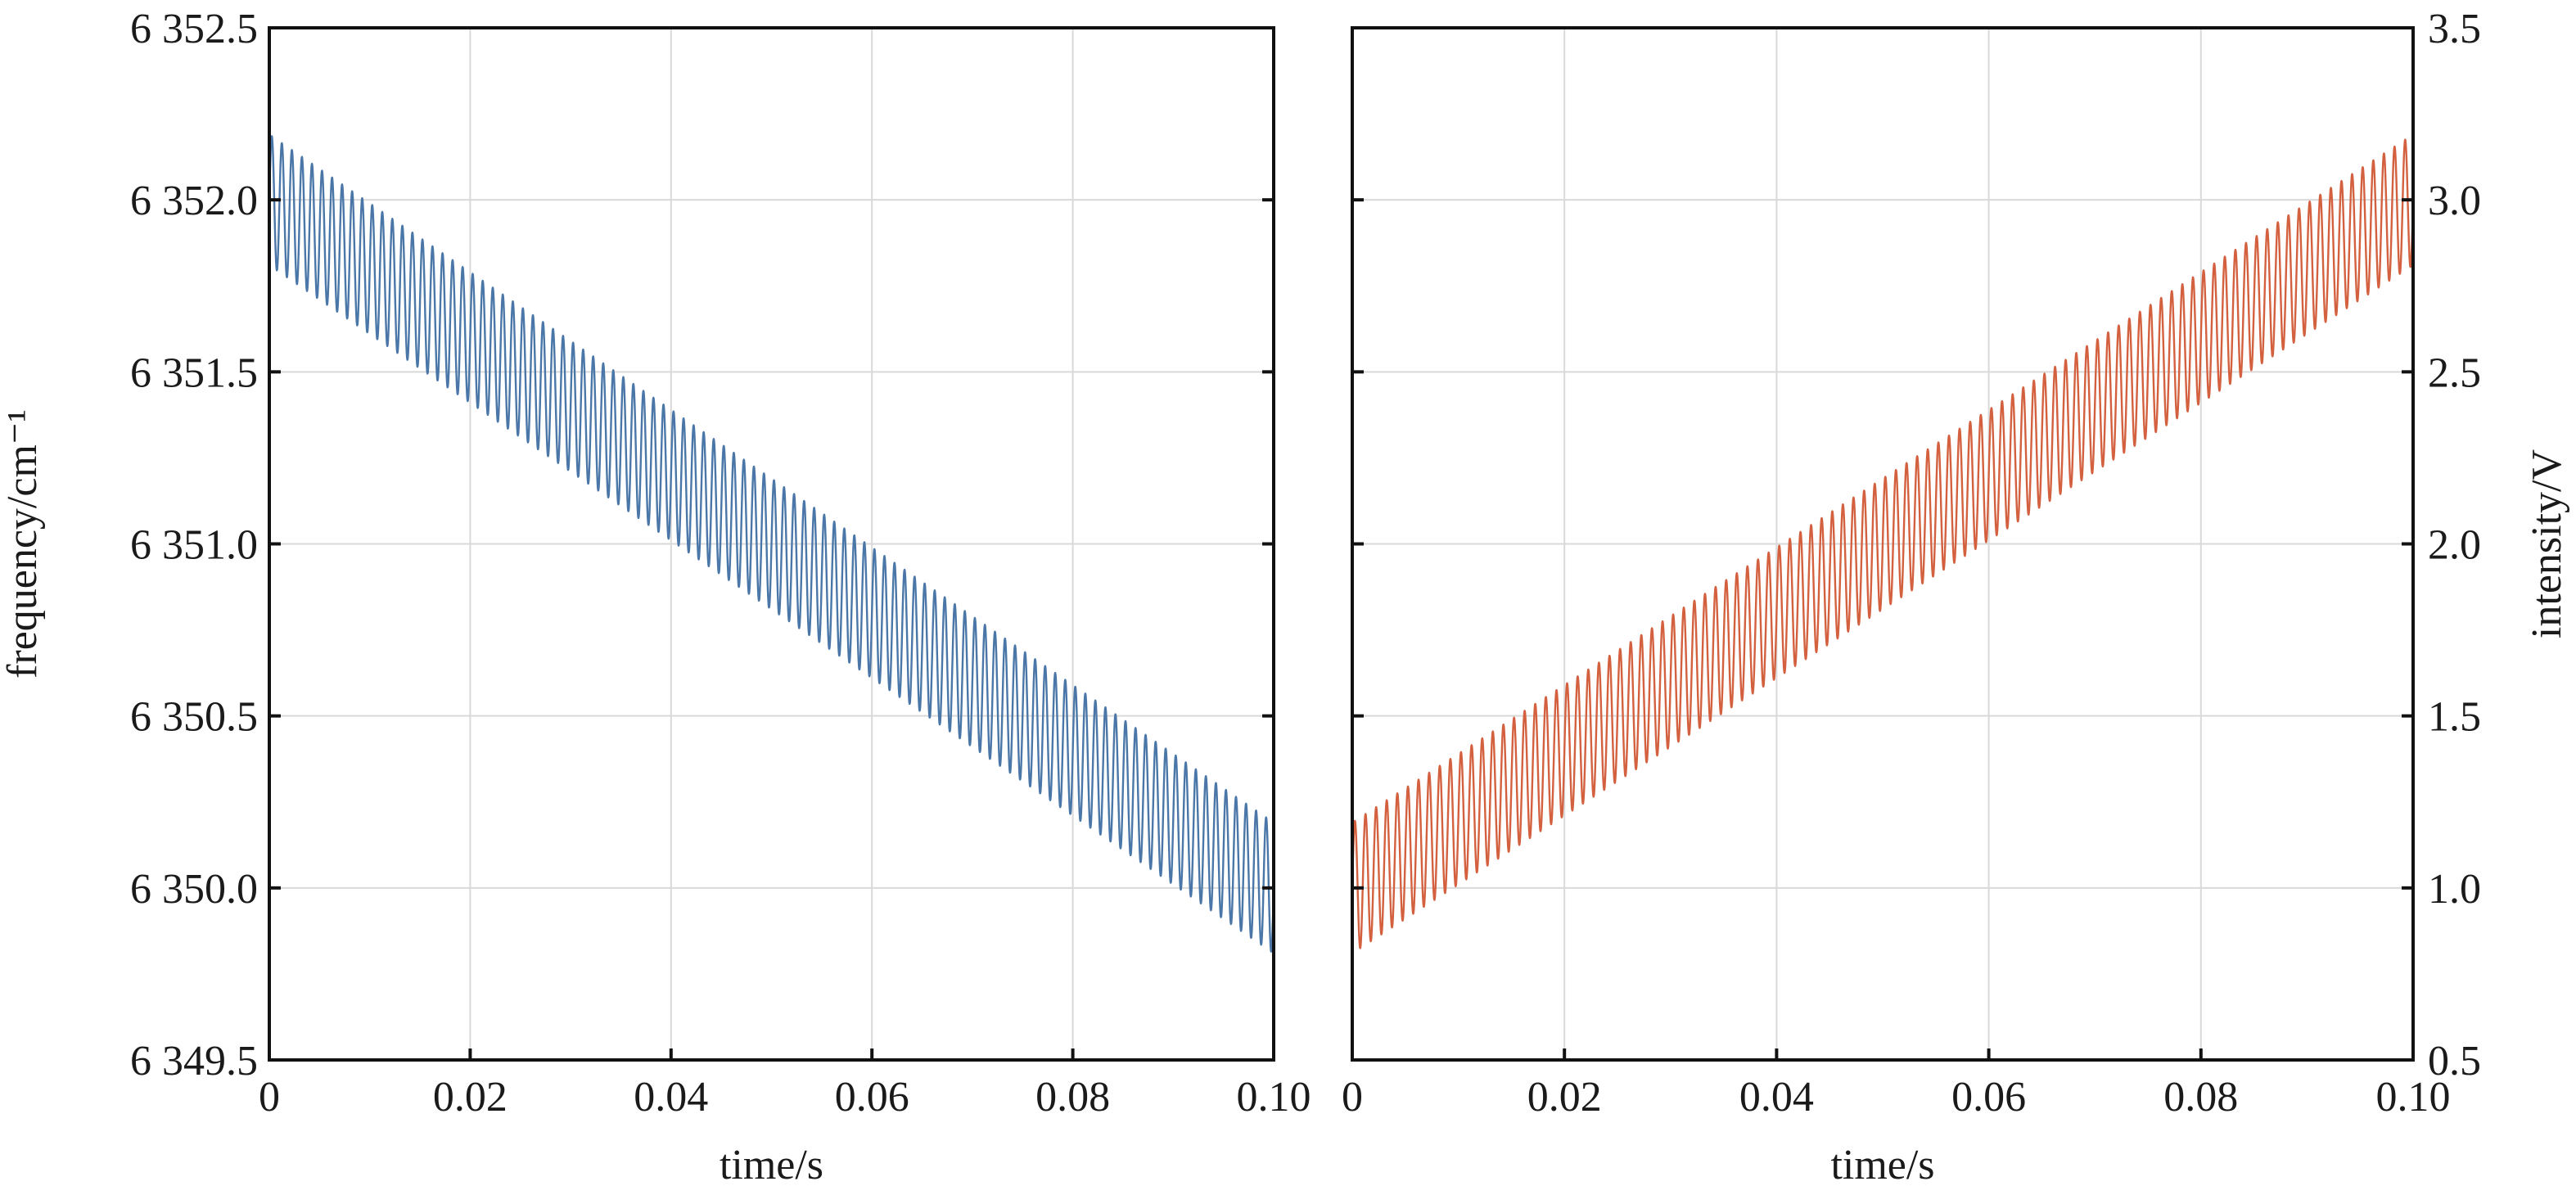 This screenshot has width=2576, height=1186. What do you see at coordinates (2454, 1061) in the screenshot?
I see `chart-1-y-tick-label-0: 0.5` at bounding box center [2454, 1061].